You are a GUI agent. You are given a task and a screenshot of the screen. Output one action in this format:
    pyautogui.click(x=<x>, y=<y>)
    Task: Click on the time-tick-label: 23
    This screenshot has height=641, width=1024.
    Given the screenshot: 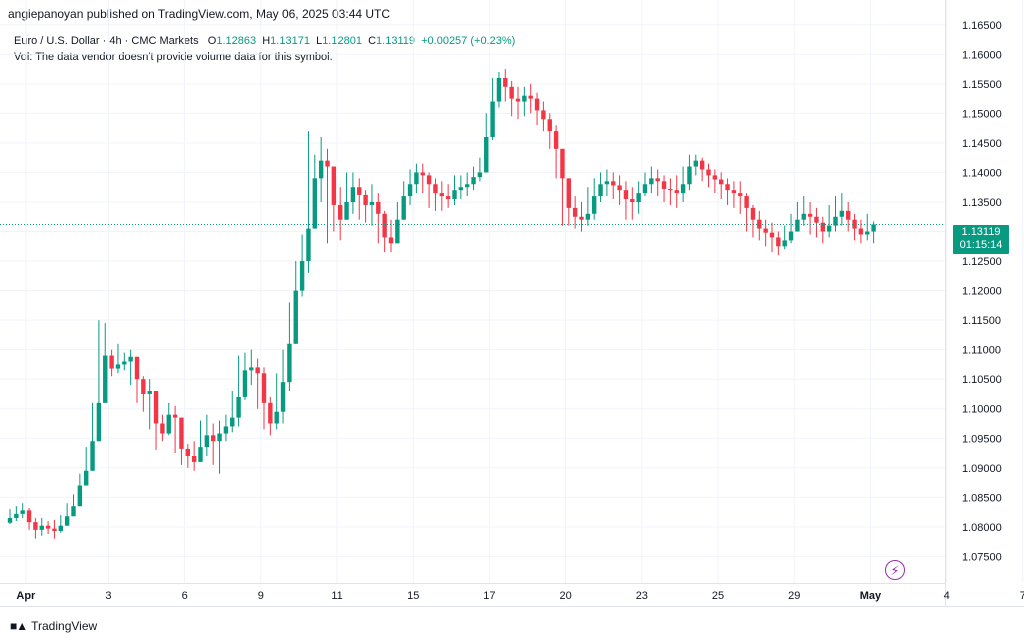 What is the action you would take?
    pyautogui.click(x=642, y=596)
    